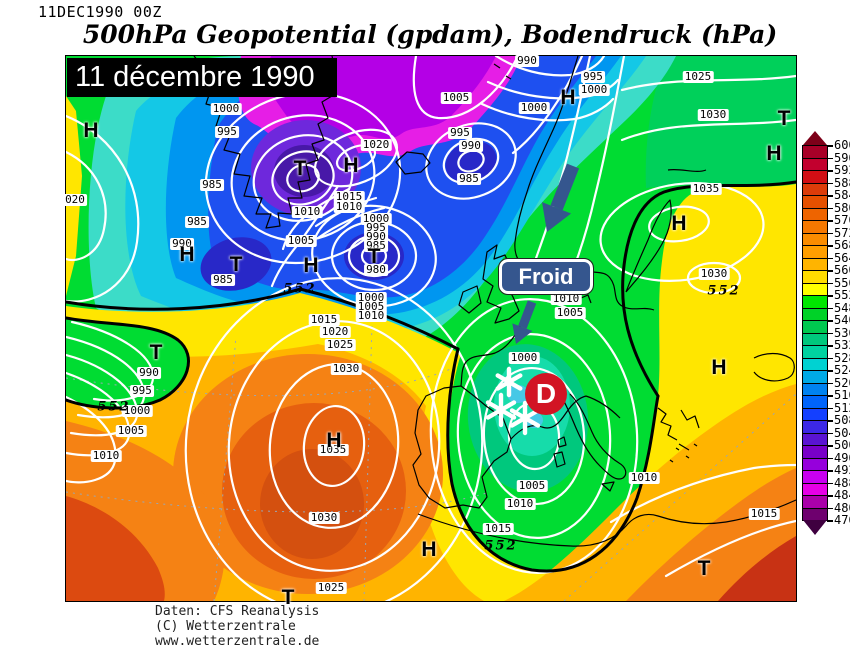 Image resolution: width=850 pixels, height=657 pixels. What do you see at coordinates (842, 332) in the screenshot?
I see `colorbar-tick-label: 536` at bounding box center [842, 332].